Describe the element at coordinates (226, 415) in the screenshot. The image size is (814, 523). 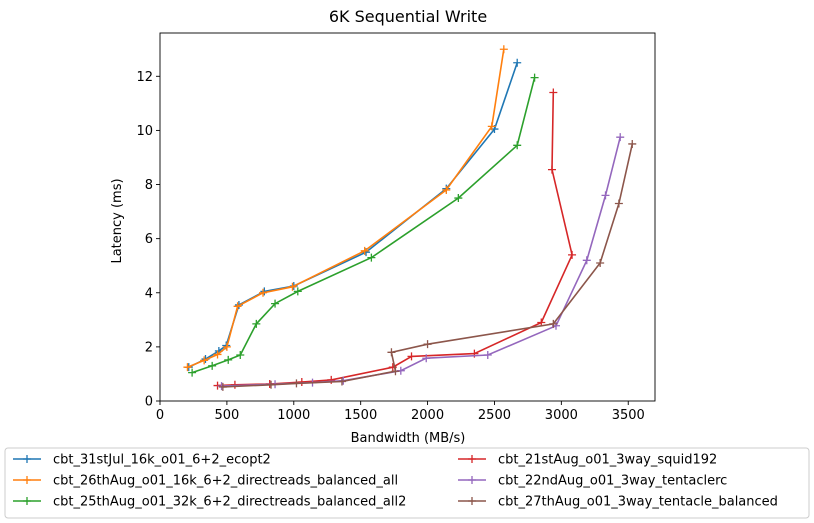
I see `x-tick-label: 500` at that location.